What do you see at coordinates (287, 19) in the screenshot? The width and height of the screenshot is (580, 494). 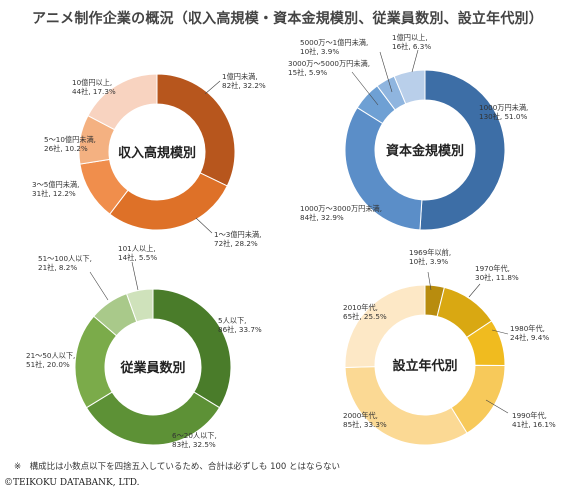 I see `page-title: アニメ制作企業の概況（収入高規模・資本金規模別、従業員数別、設立年代別）` at bounding box center [287, 19].